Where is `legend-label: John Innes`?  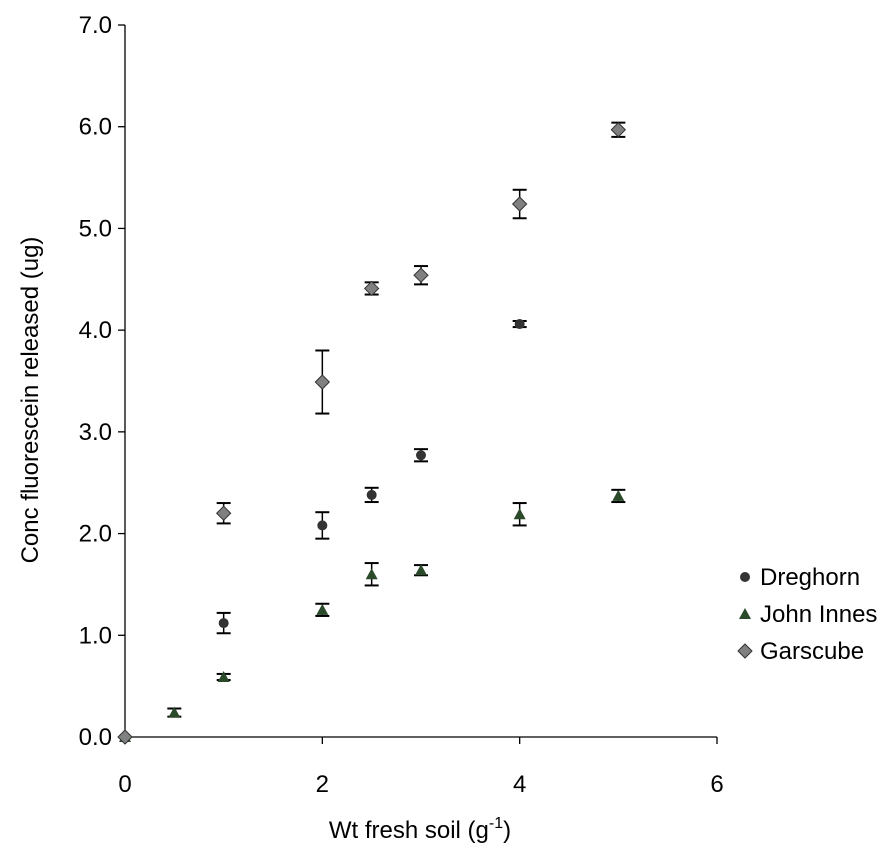
legend-label: John Innes is located at coordinates (818, 614).